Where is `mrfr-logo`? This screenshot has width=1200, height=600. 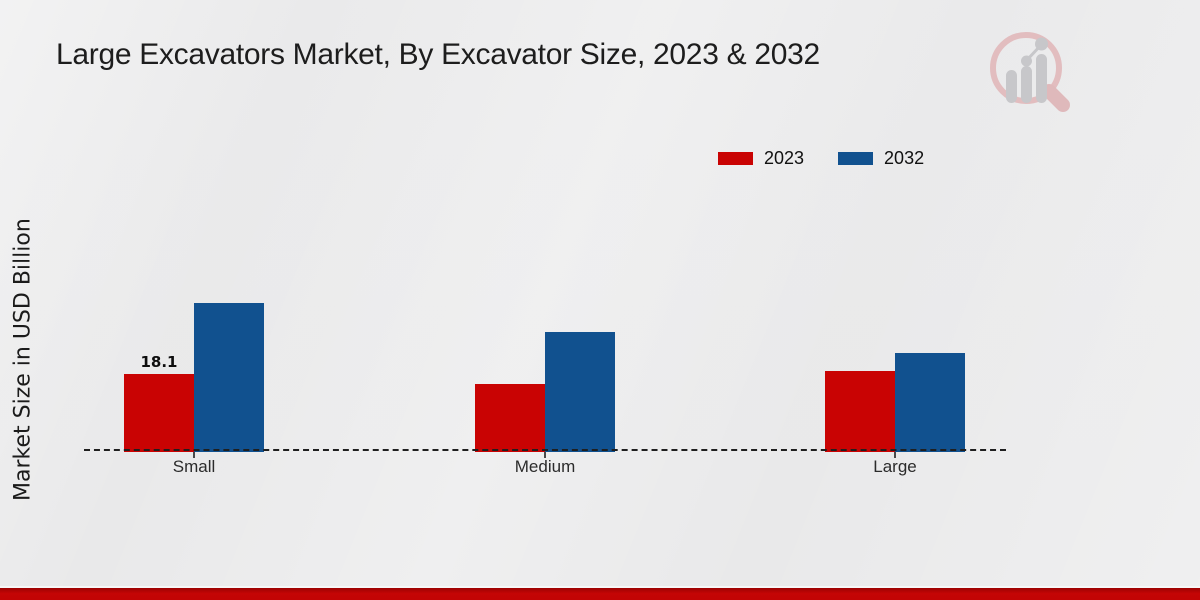 mrfr-logo is located at coordinates (1032, 72).